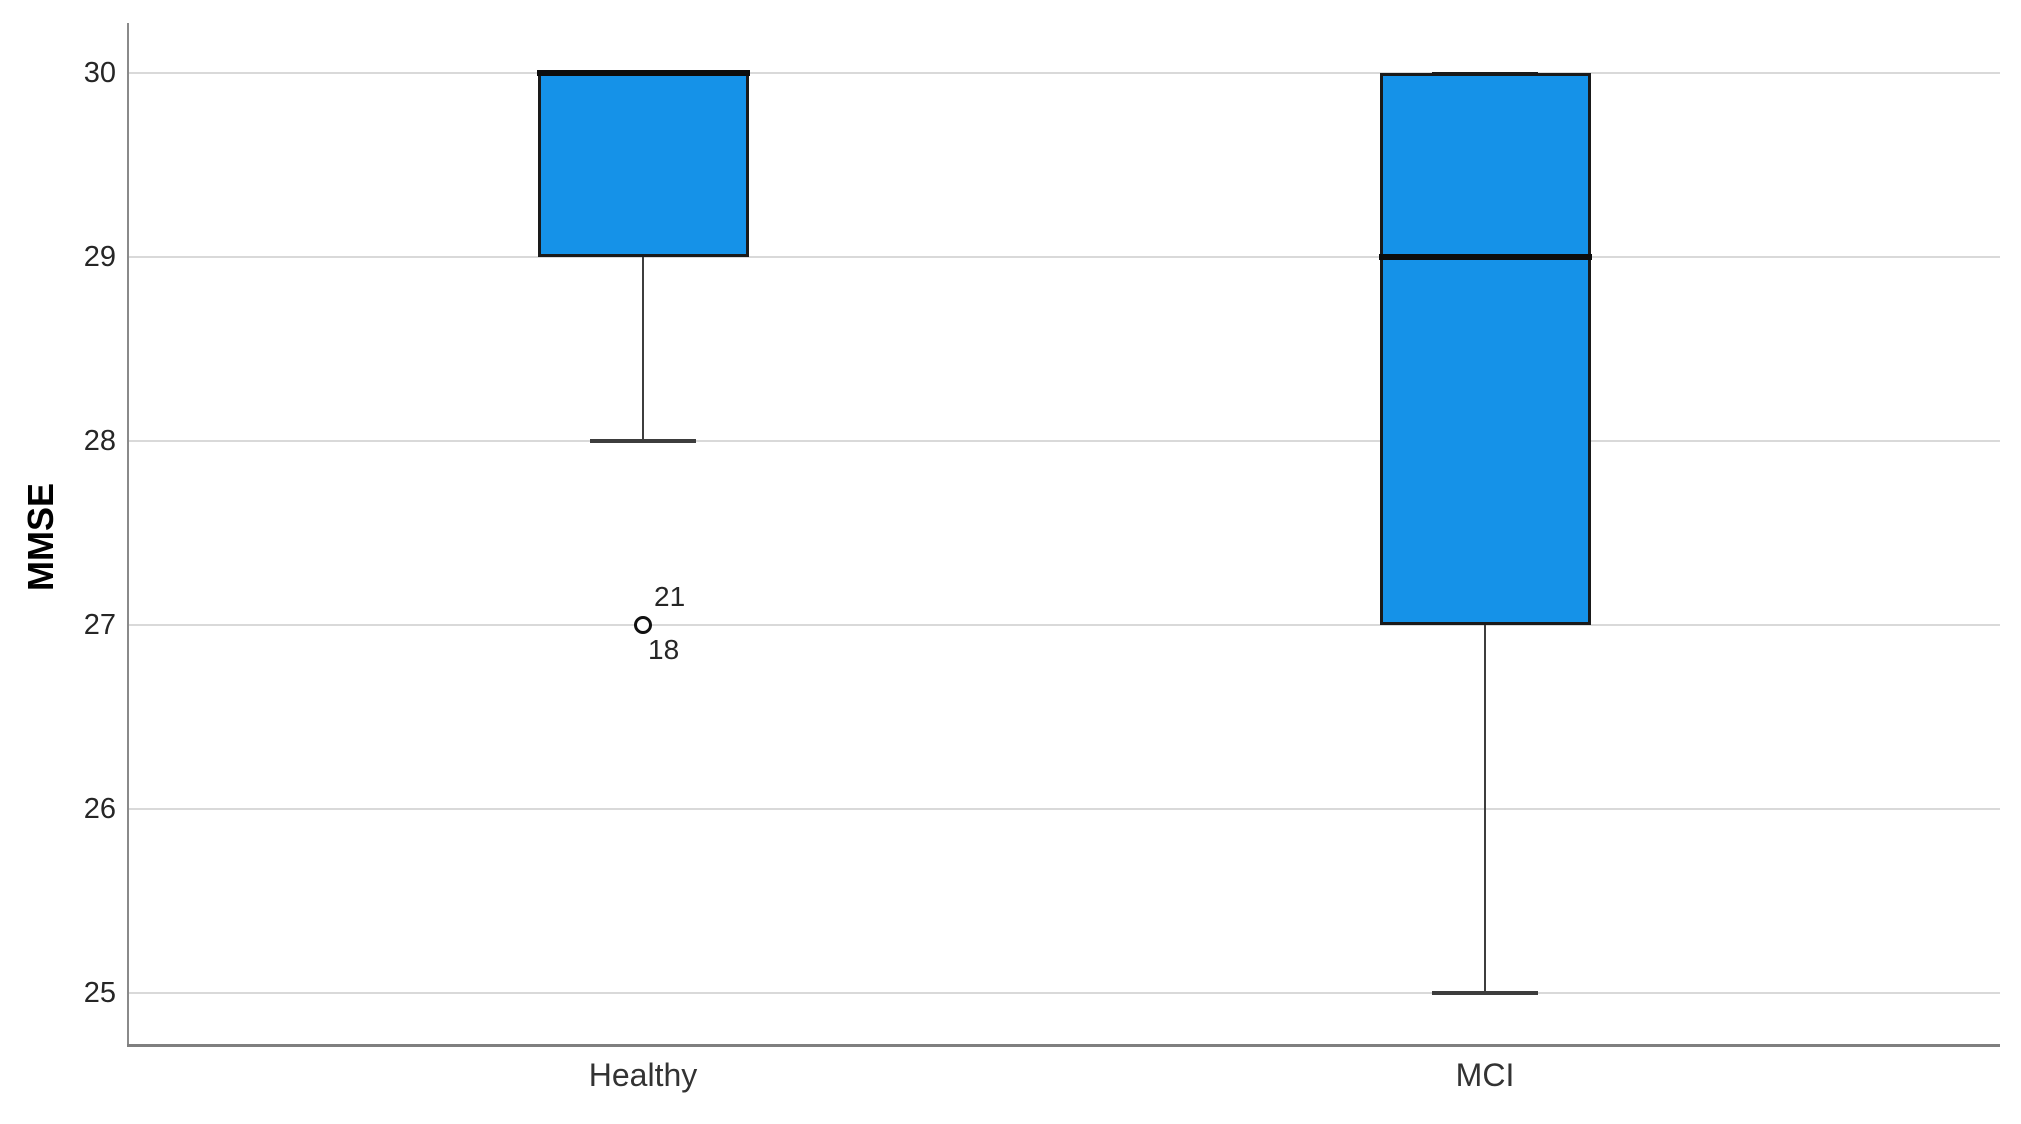  What do you see at coordinates (99, 625) in the screenshot?
I see `y-tick-label: 27` at bounding box center [99, 625].